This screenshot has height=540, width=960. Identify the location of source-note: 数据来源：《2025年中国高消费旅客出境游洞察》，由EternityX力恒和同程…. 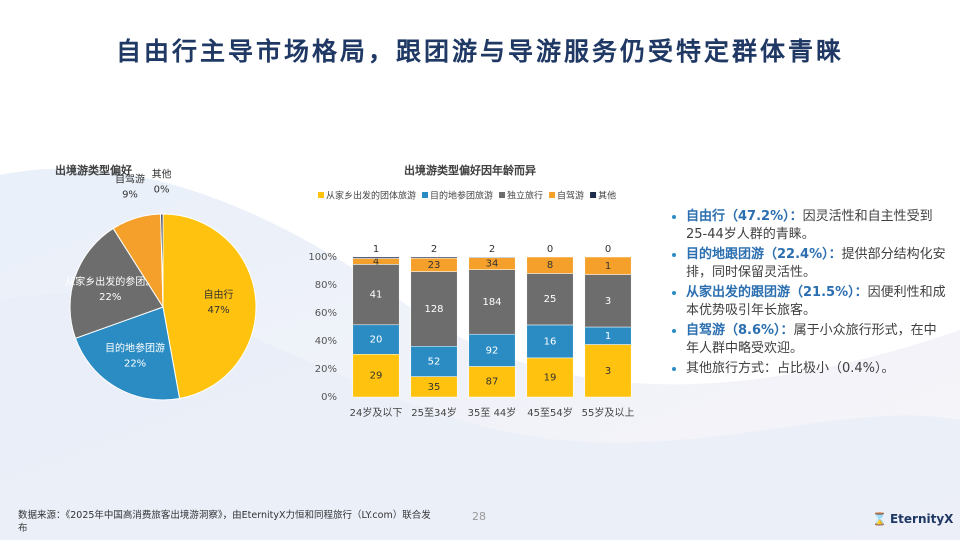
(224, 522).